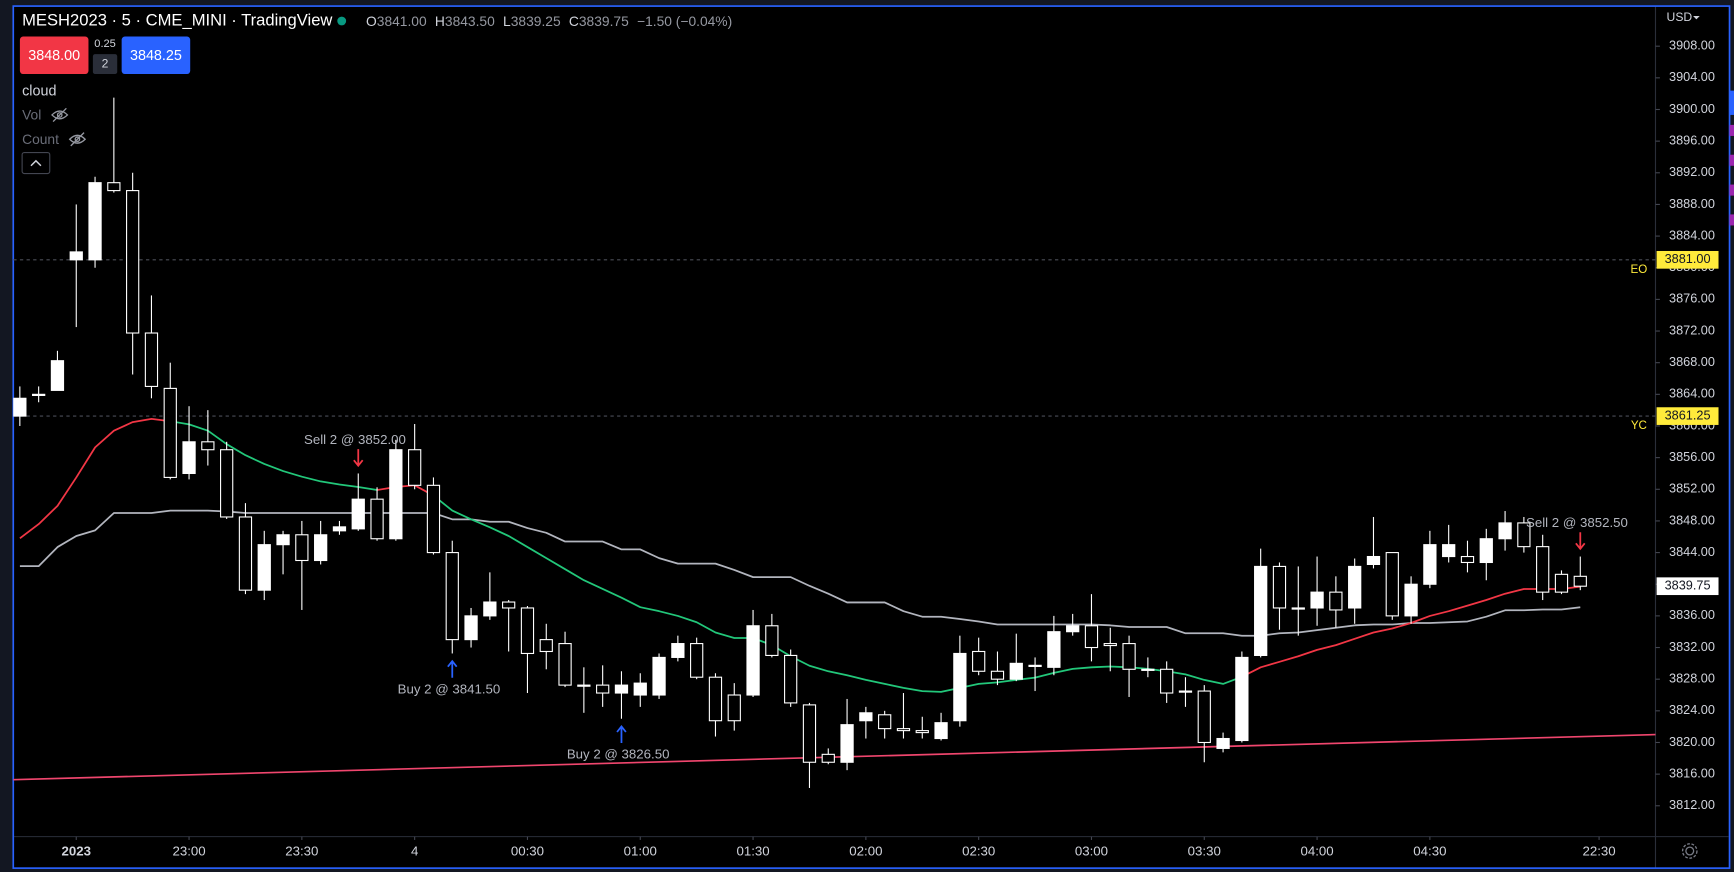  I want to click on x-tick-label: 00:30, so click(527, 851).